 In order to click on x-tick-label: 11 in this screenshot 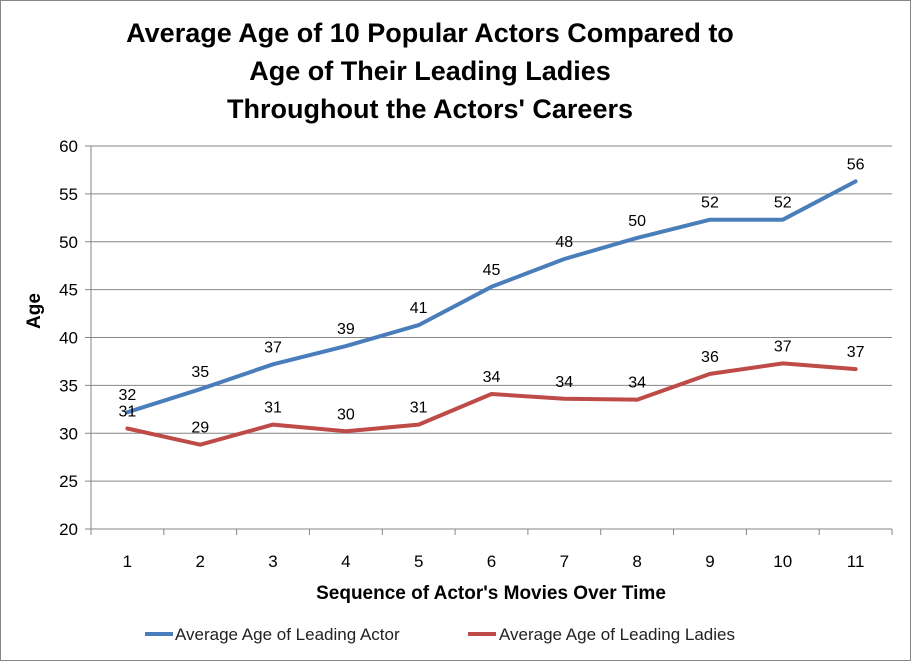, I will do `click(856, 561)`.